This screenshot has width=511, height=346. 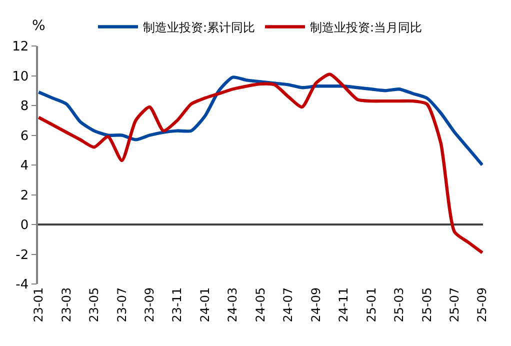 What do you see at coordinates (199, 27) in the screenshot?
I see `legend-label: 制造业投资:累计同比` at bounding box center [199, 27].